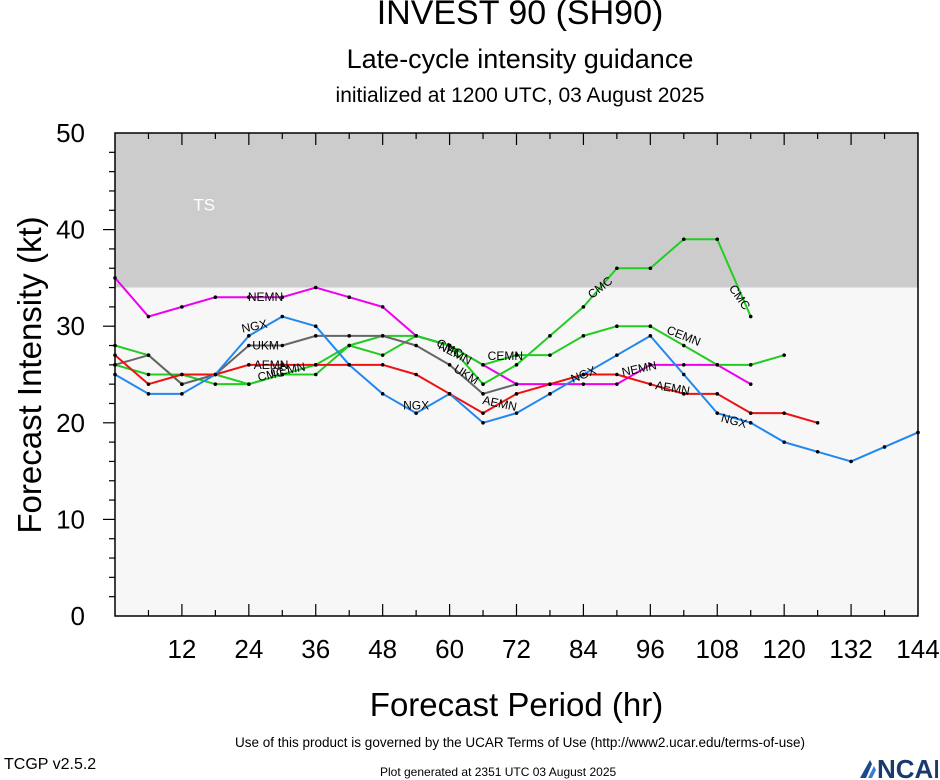 Image resolution: width=940 pixels, height=780 pixels. I want to click on x-tick-label: 48, so click(382, 649).